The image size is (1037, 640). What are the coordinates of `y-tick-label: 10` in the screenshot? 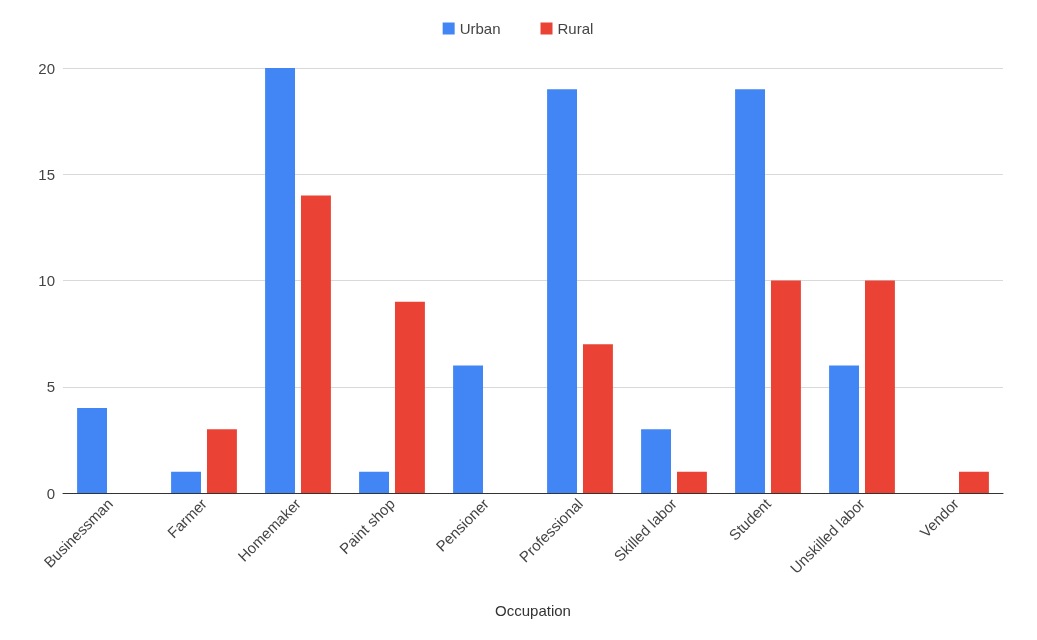 It's located at (46, 280).